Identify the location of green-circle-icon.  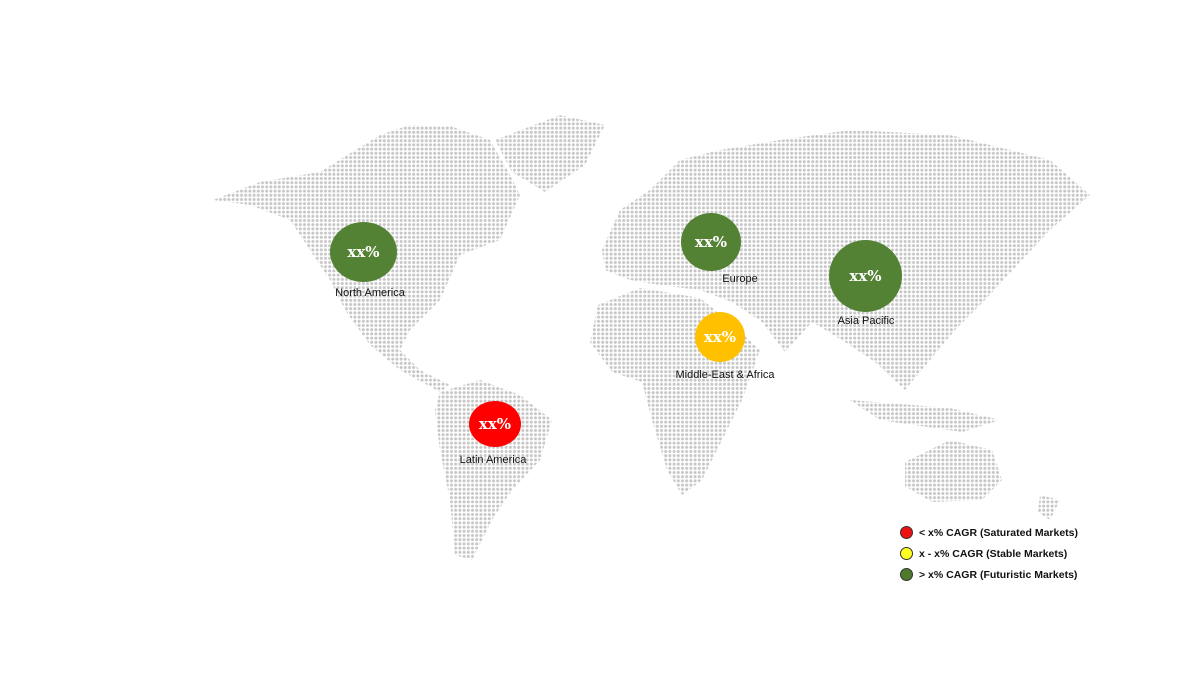
(906, 574).